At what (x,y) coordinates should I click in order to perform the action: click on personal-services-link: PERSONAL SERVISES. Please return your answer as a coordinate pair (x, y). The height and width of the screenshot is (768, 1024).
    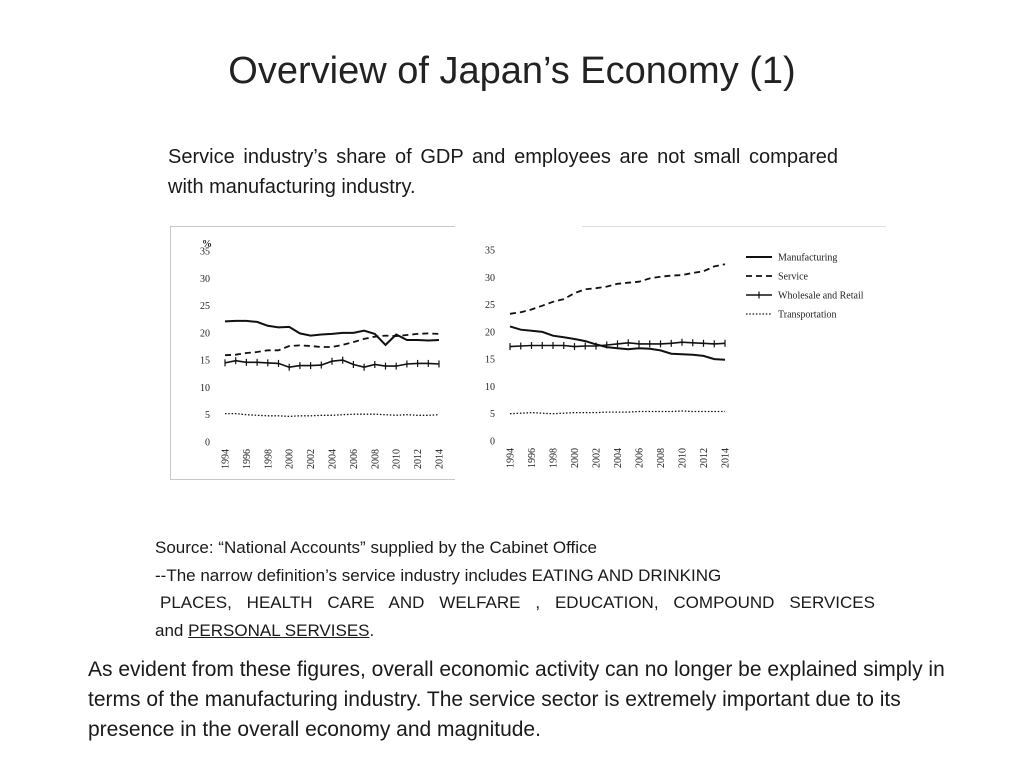
    Looking at the image, I should click on (279, 630).